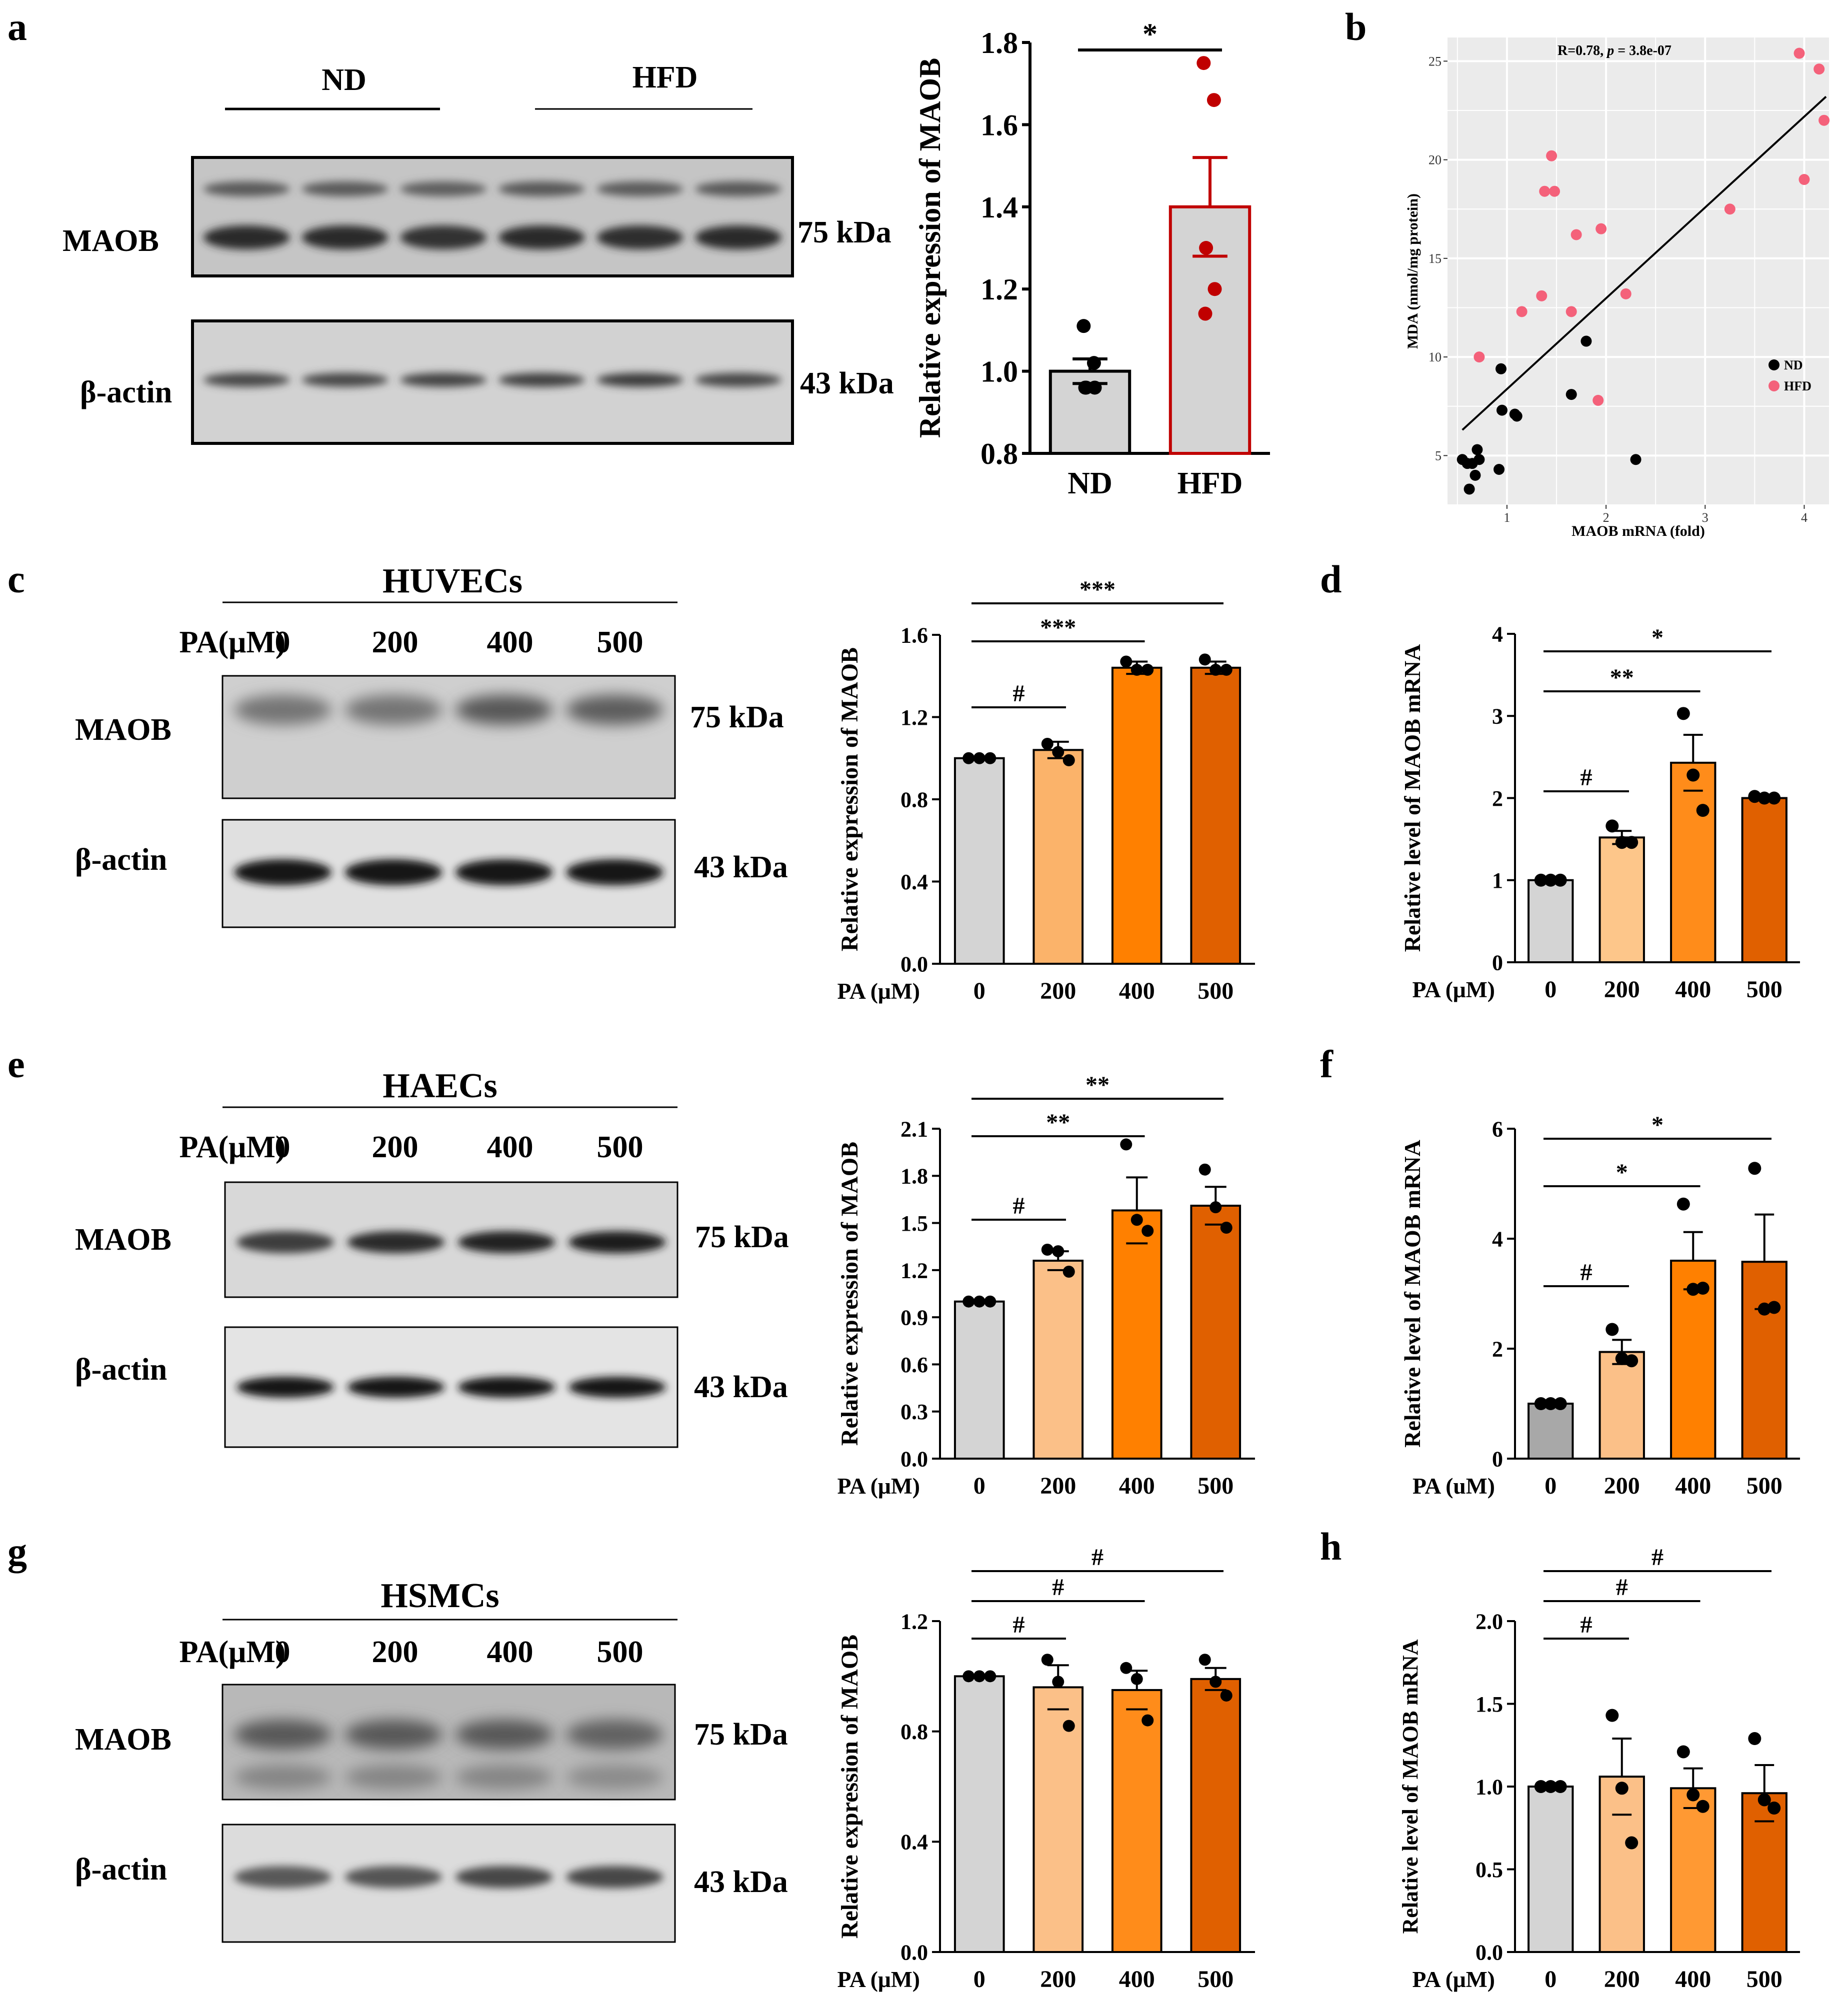 This screenshot has height=2016, width=1835. What do you see at coordinates (344, 80) in the screenshot?
I see `group-label-nd: ND` at bounding box center [344, 80].